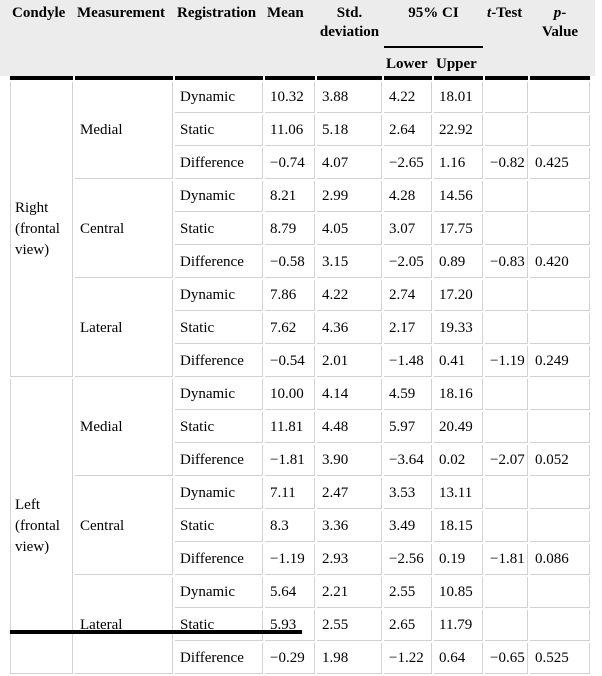 The height and width of the screenshot is (676, 602). Describe the element at coordinates (408, 65) in the screenshot. I see `col-header-ci-lower: Lower` at that location.